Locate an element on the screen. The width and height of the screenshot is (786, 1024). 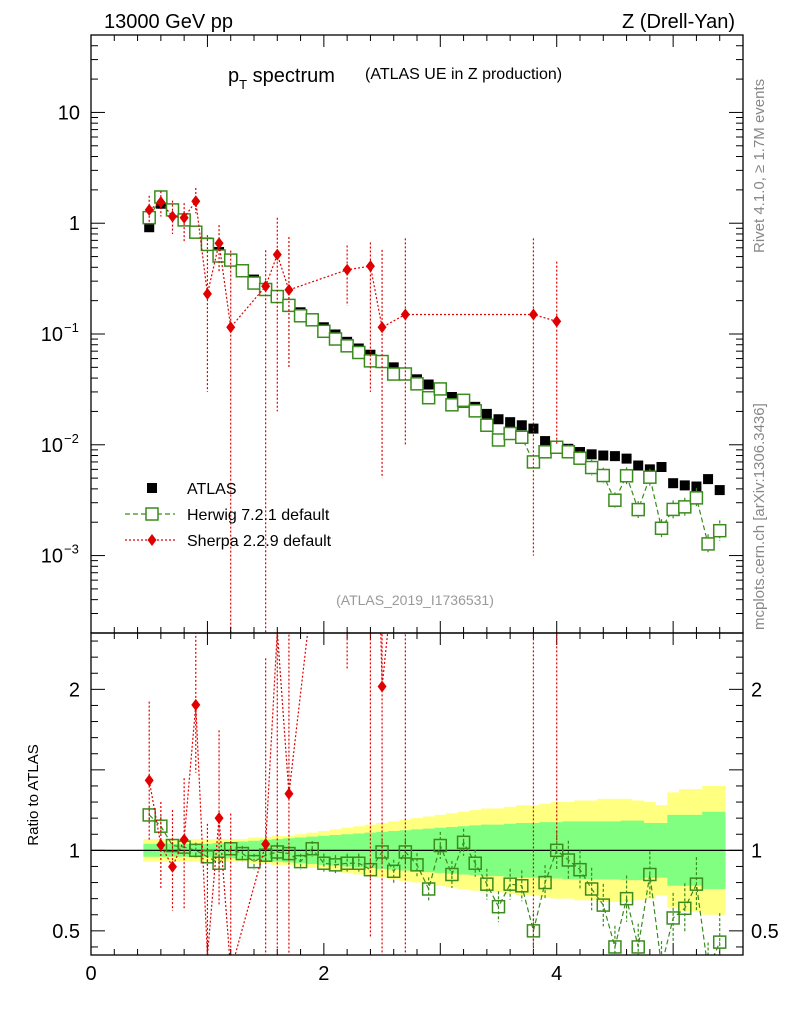
herwig-ratio-line is located at coordinates (434, 884).